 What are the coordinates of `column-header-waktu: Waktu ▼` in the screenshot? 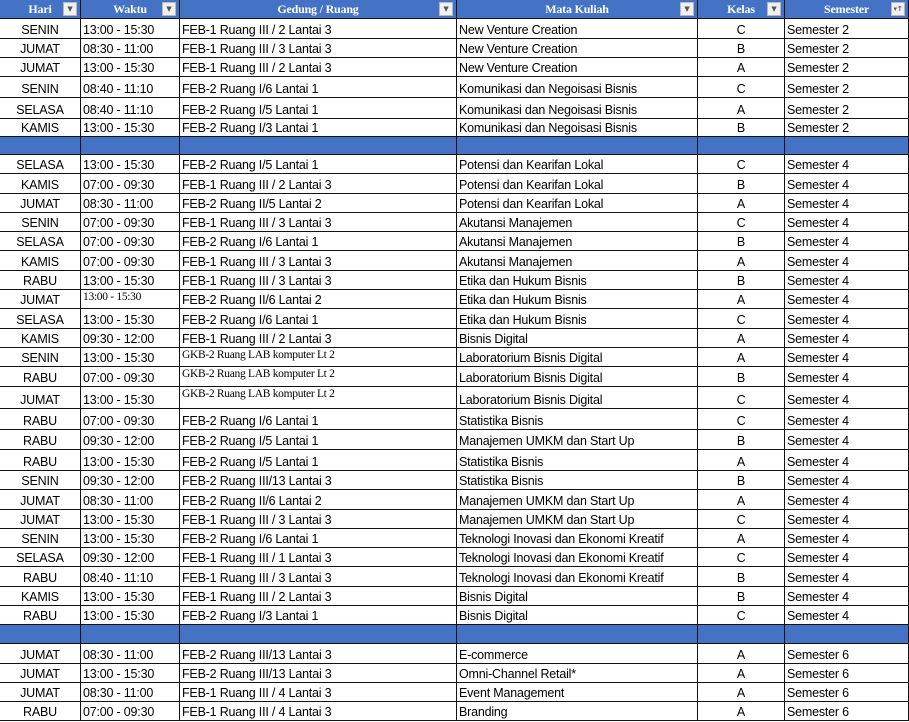 It's located at (130, 9).